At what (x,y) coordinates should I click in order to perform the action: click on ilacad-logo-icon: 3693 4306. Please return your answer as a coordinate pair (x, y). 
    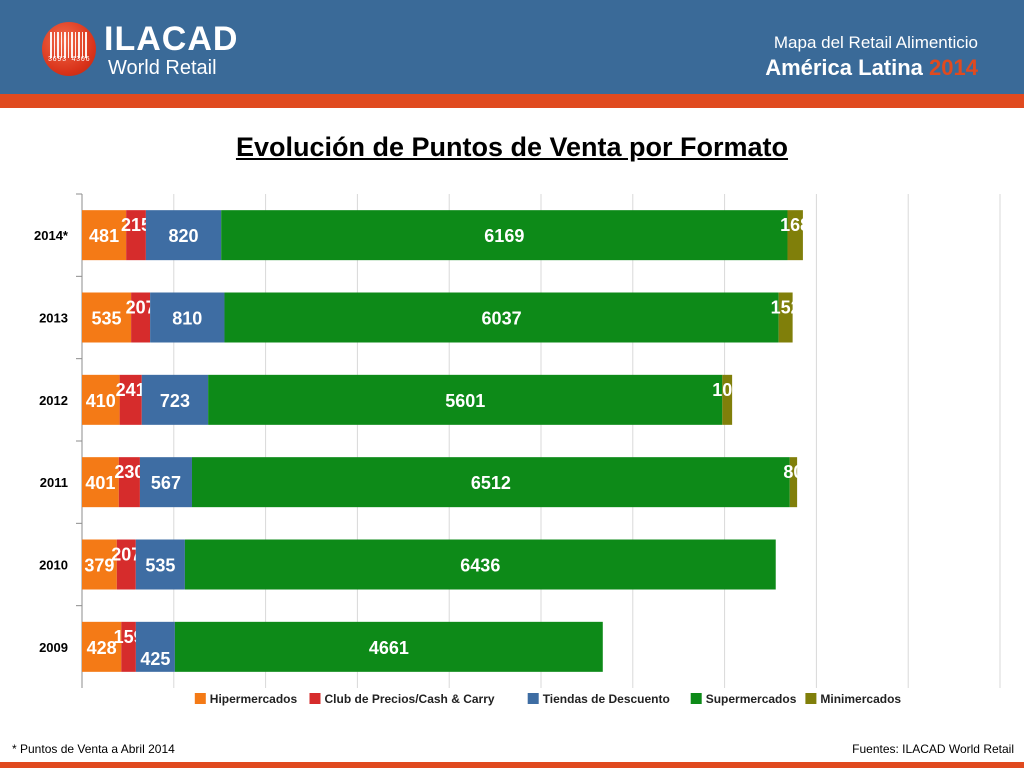
    Looking at the image, I should click on (69, 49).